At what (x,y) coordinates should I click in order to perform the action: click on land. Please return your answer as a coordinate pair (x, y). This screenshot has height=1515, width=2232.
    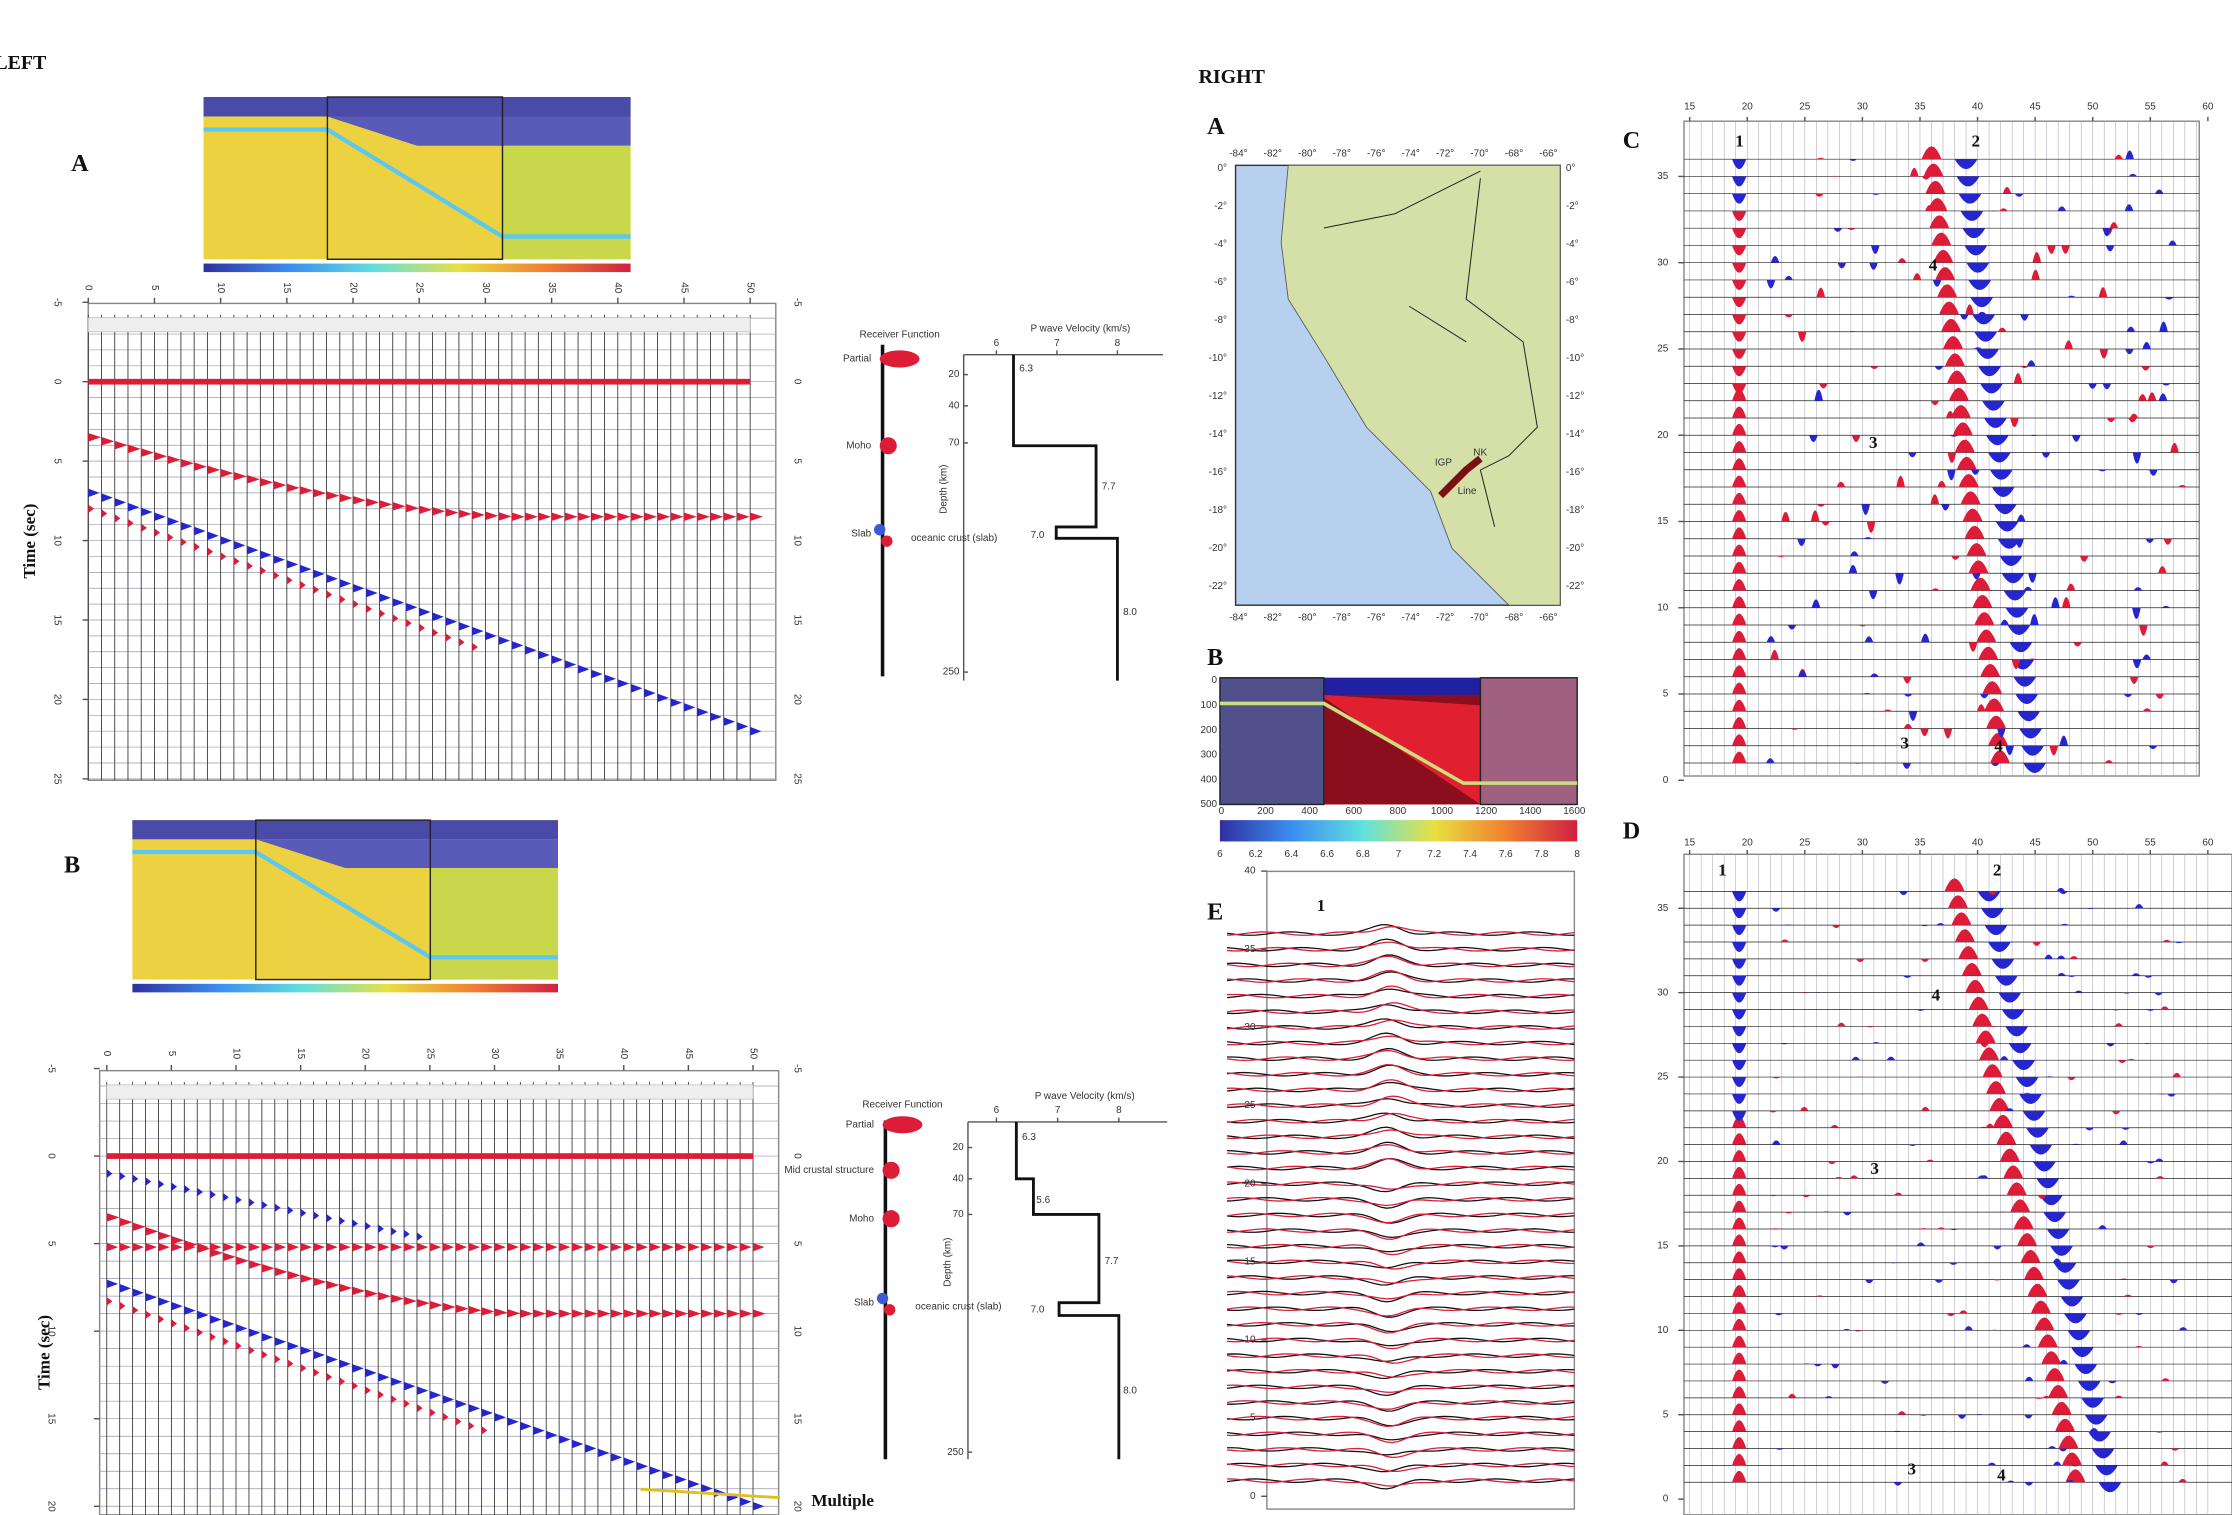
    Looking at the image, I should click on (1420, 385).